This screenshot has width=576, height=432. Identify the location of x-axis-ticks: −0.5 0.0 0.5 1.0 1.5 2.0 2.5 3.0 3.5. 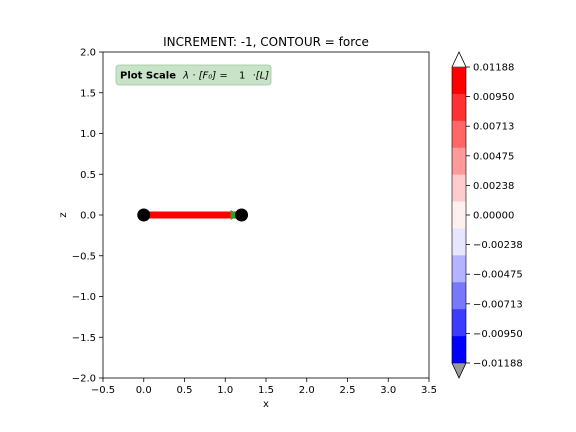
(264, 387).